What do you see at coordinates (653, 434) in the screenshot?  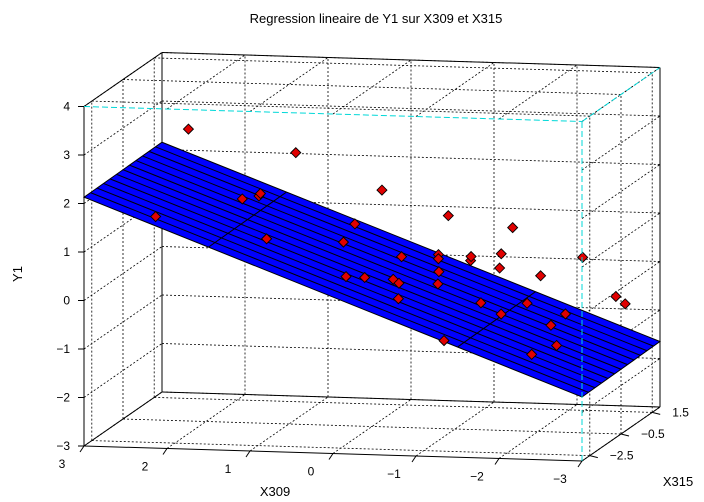 I see `y-tick-label: −0.5` at bounding box center [653, 434].